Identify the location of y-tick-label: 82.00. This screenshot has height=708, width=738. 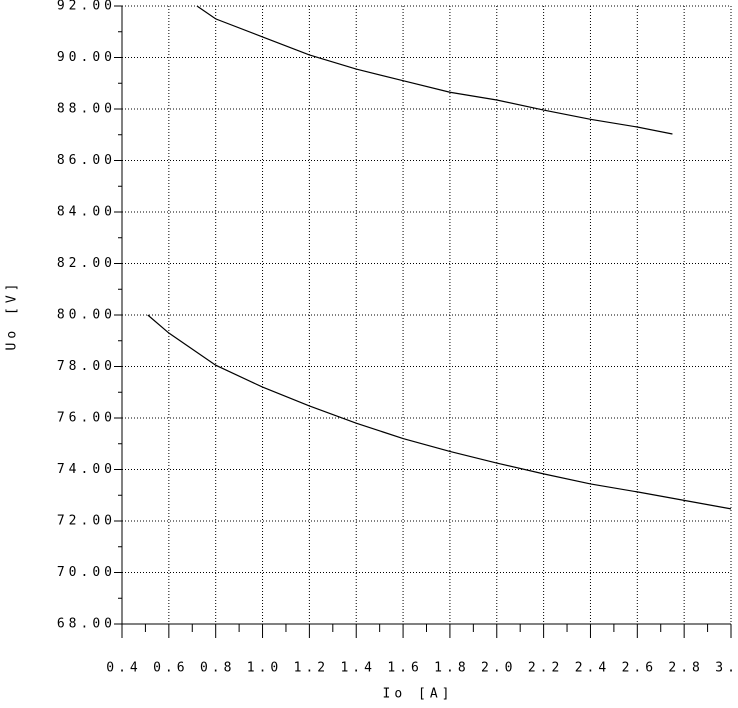
(86, 263).